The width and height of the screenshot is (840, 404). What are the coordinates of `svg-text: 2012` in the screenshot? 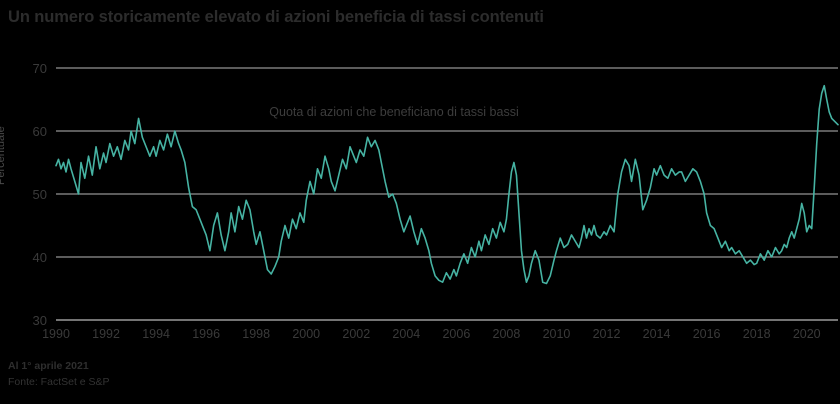 It's located at (607, 333).